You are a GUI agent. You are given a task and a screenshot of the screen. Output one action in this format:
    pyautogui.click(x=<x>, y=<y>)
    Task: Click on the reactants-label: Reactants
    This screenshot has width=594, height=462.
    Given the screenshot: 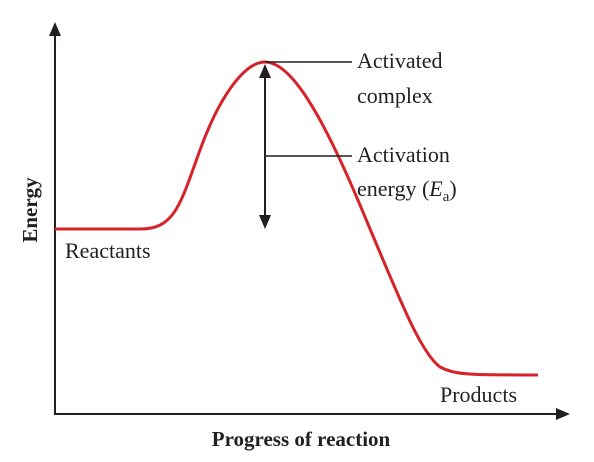 What is the action you would take?
    pyautogui.click(x=108, y=250)
    